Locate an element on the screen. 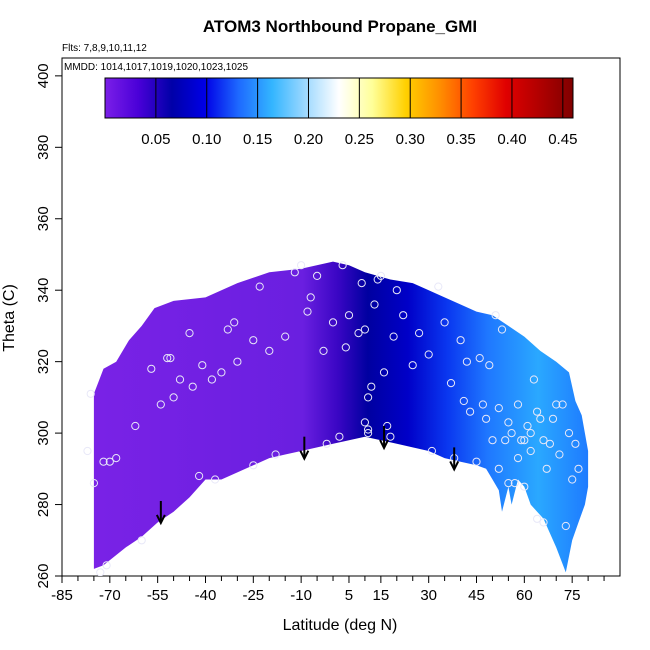  colorbar: 0.05 0.10 0.15 0.20 0.25 0.30 0.35 0.40 0.45 is located at coordinates (340, 112).